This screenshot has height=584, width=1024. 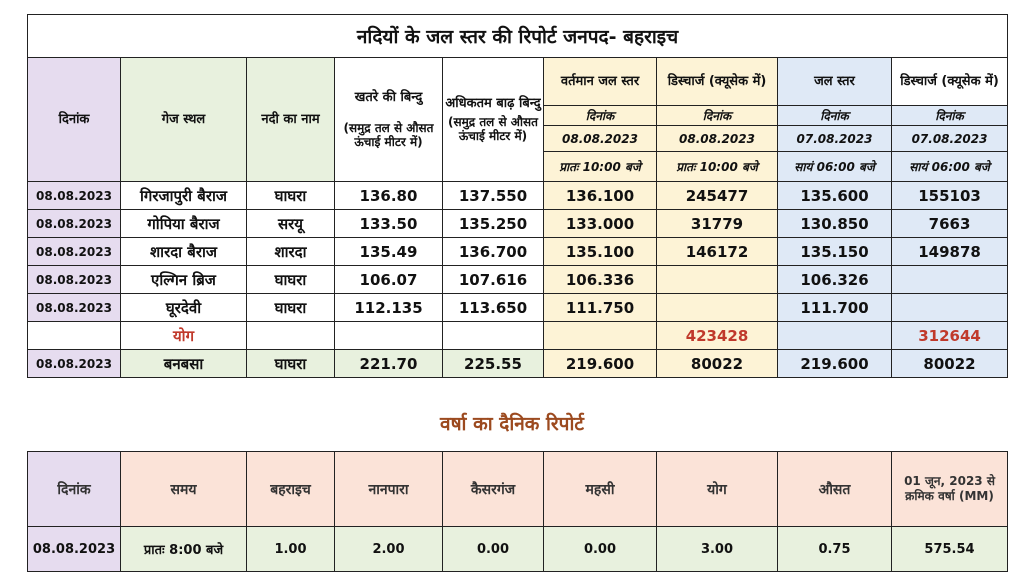 What do you see at coordinates (493, 223) in the screenshot?
I see `row-max-flood: 135.250` at bounding box center [493, 223].